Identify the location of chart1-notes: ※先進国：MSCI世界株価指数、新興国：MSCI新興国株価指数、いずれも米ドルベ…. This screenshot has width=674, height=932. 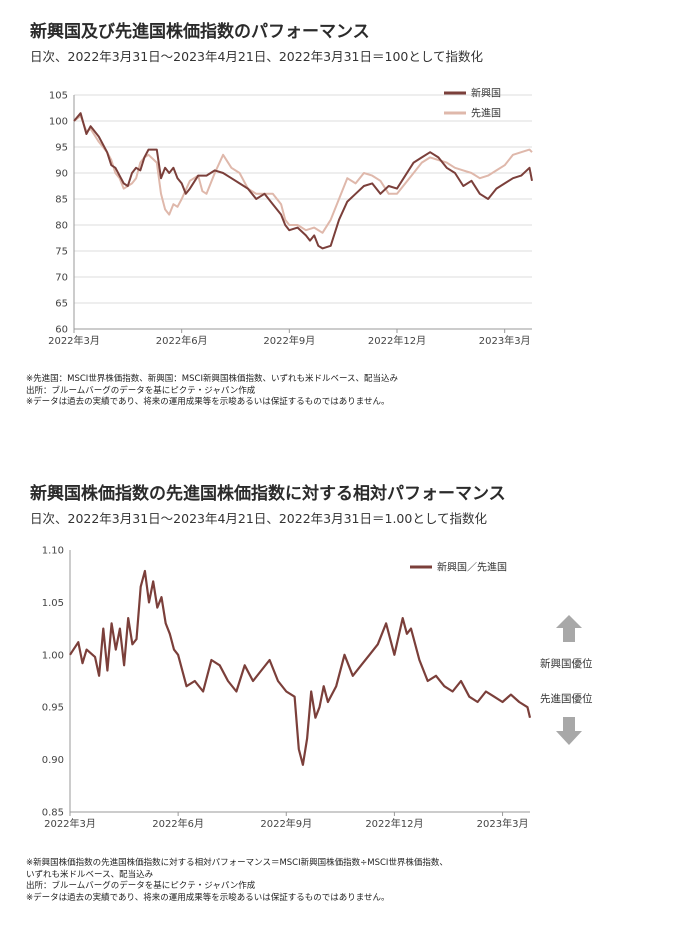
(212, 391).